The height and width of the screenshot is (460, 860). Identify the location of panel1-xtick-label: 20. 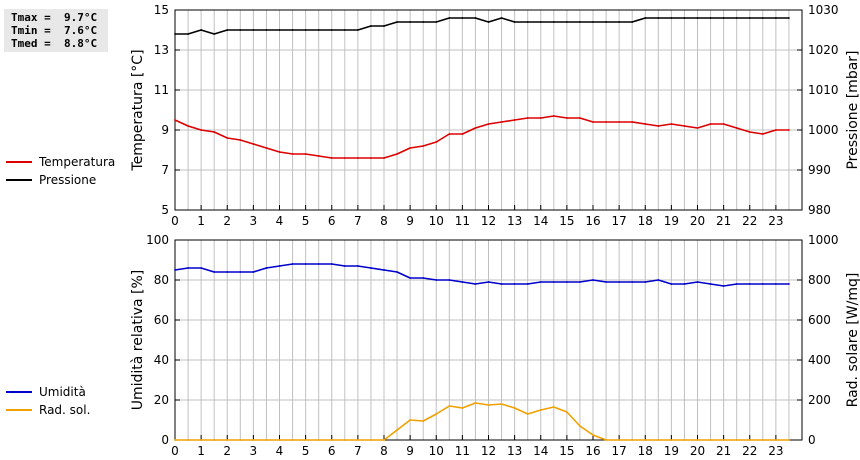
(697, 221).